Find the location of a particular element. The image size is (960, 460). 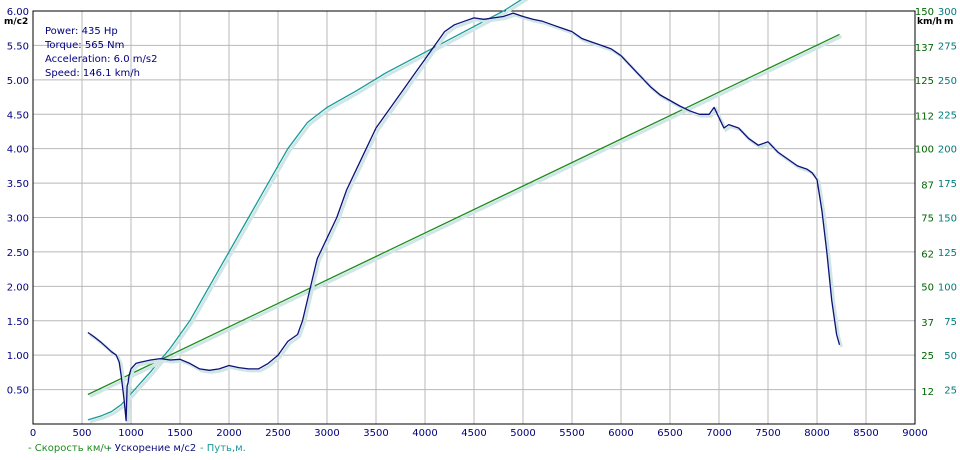

legend-path: - Путь,м. is located at coordinates (223, 448).